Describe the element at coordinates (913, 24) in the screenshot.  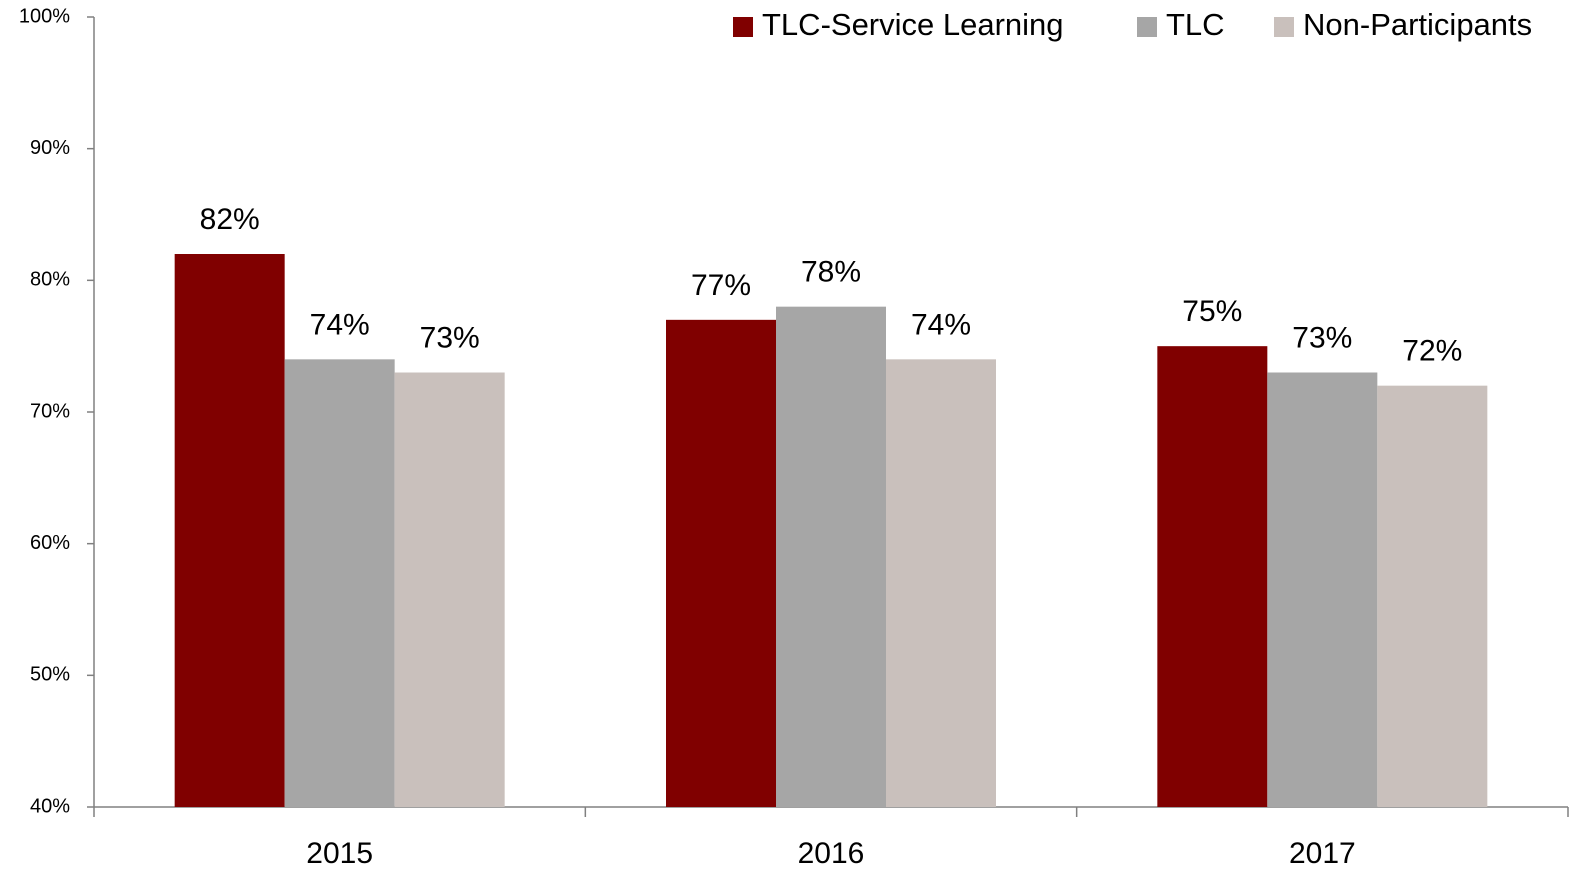
I see `legend-label: TLC-Service Learning` at that location.